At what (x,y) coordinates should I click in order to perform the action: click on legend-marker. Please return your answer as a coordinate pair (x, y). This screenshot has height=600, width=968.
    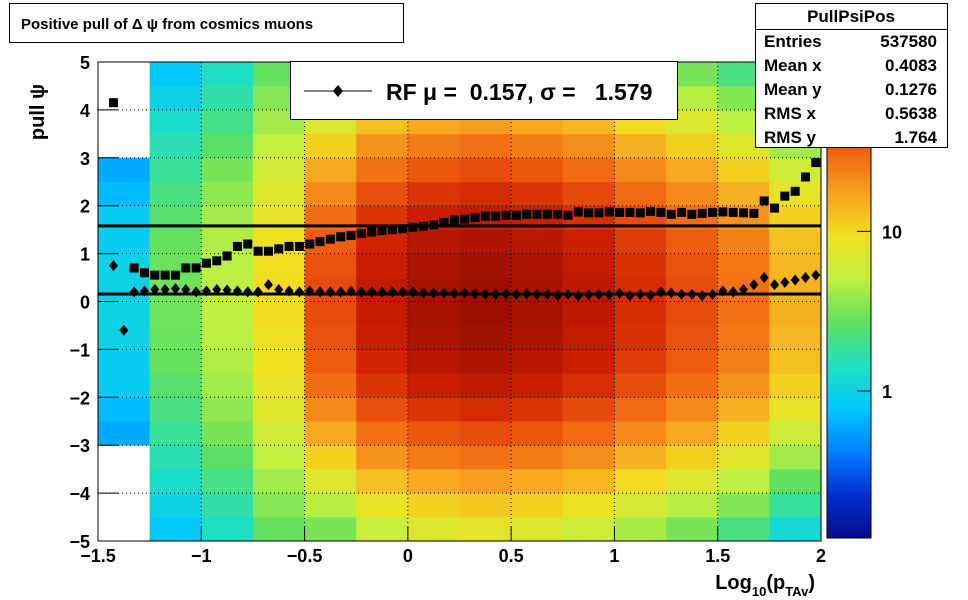
    Looking at the image, I should click on (338, 91).